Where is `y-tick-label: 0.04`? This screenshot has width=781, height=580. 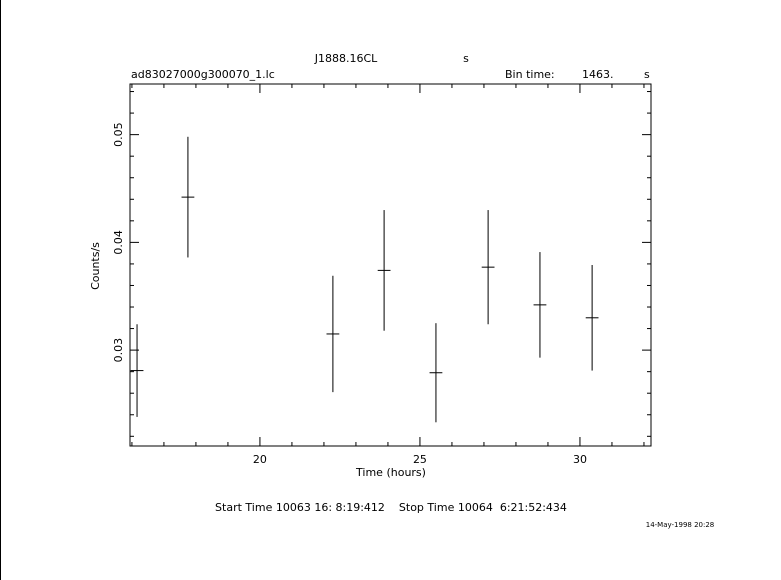 y-tick-label: 0.04 is located at coordinates (118, 242).